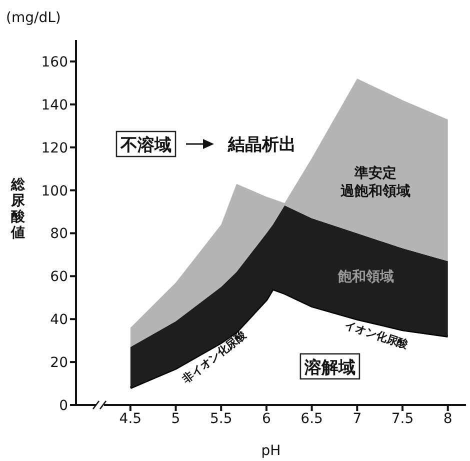 Image resolution: width=470 pixels, height=461 pixels. I want to click on y-tick-label: 160, so click(54, 62).